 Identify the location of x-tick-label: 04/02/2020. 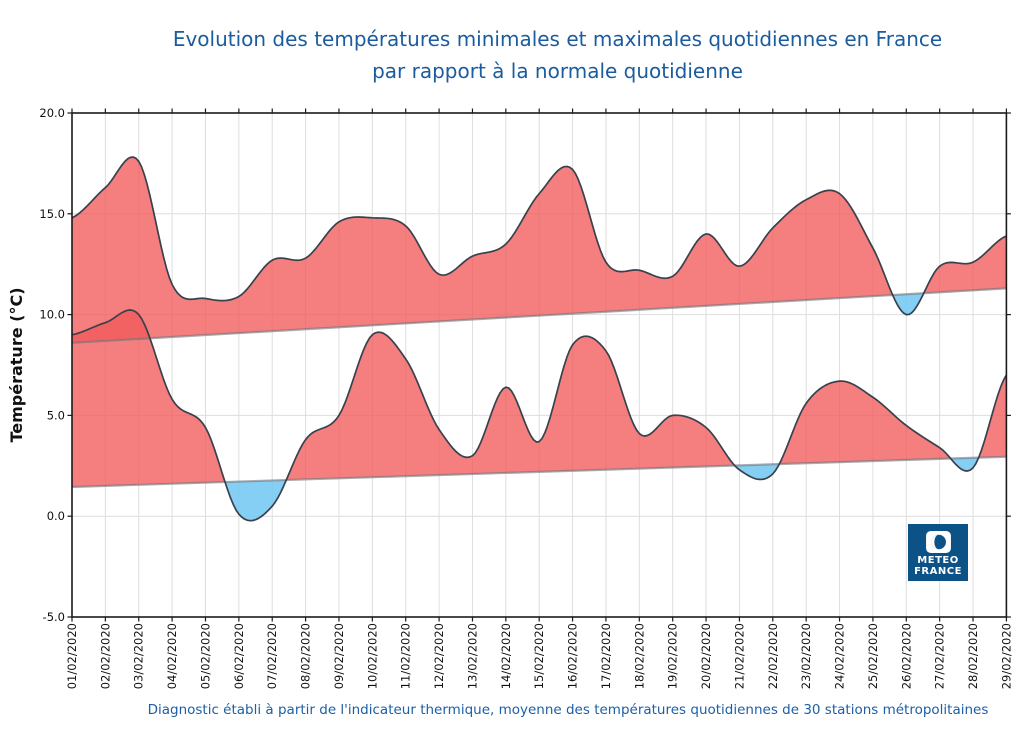
(172, 656).